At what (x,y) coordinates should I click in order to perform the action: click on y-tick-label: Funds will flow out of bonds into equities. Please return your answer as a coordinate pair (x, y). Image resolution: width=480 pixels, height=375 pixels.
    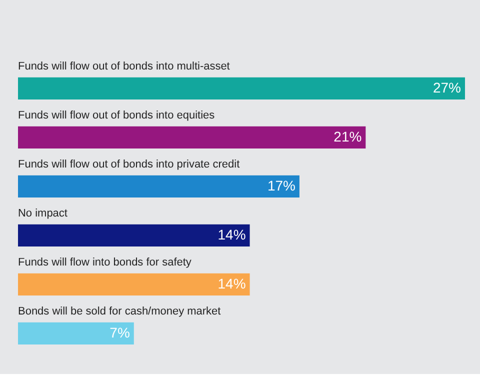
    Looking at the image, I should click on (117, 115).